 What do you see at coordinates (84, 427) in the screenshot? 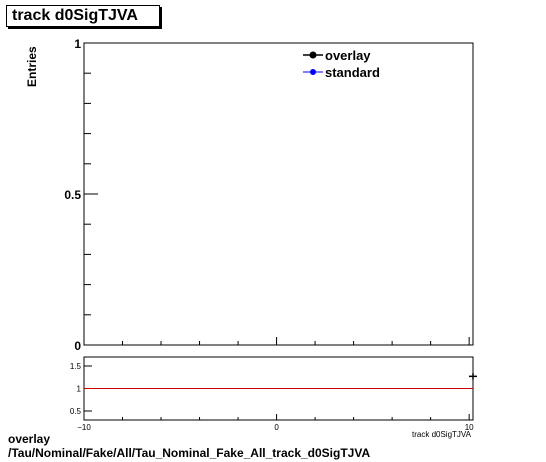
I see `ratio-x-tick-label: −10` at bounding box center [84, 427].